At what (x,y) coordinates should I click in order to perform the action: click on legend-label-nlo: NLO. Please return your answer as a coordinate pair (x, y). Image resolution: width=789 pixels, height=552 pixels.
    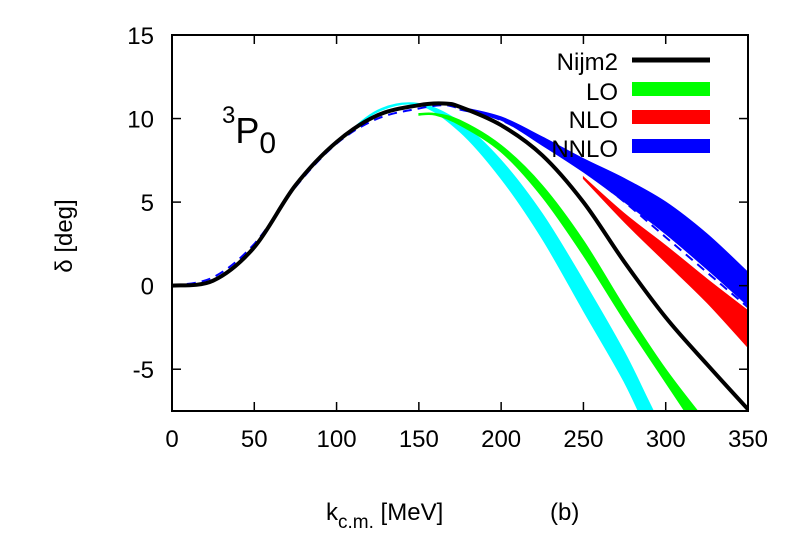
    Looking at the image, I should click on (593, 120).